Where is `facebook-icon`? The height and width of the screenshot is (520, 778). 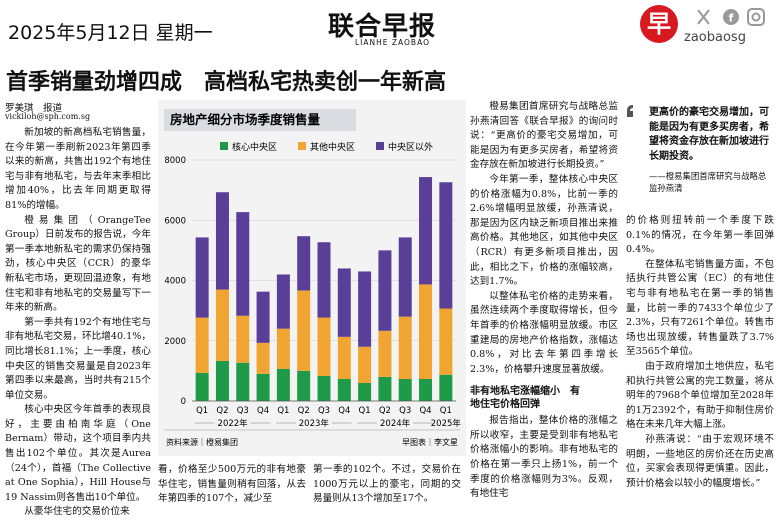 facebook-icon is located at coordinates (731, 17).